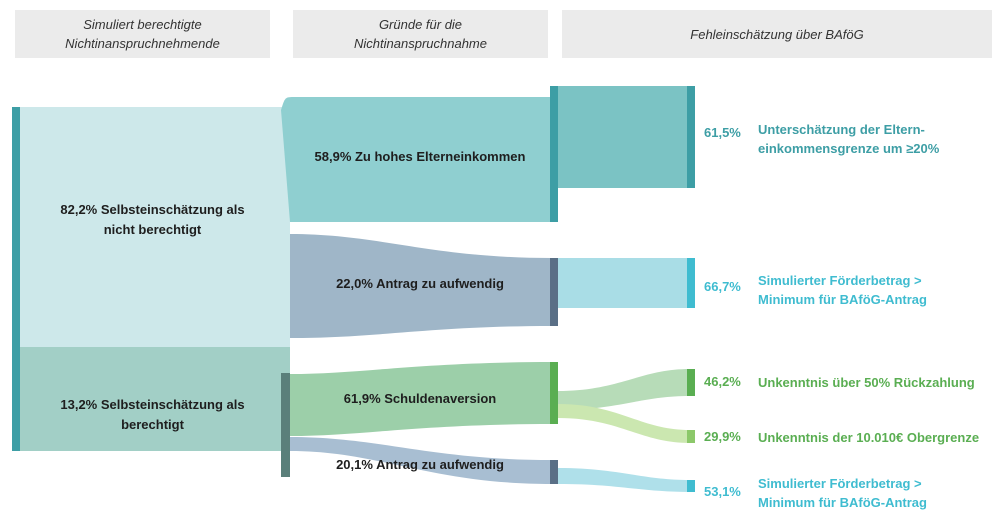 The image size is (1000, 526). I want to click on column-header-reasons-text: Gründe für die Nichtinanspruchnahme, so click(420, 34).